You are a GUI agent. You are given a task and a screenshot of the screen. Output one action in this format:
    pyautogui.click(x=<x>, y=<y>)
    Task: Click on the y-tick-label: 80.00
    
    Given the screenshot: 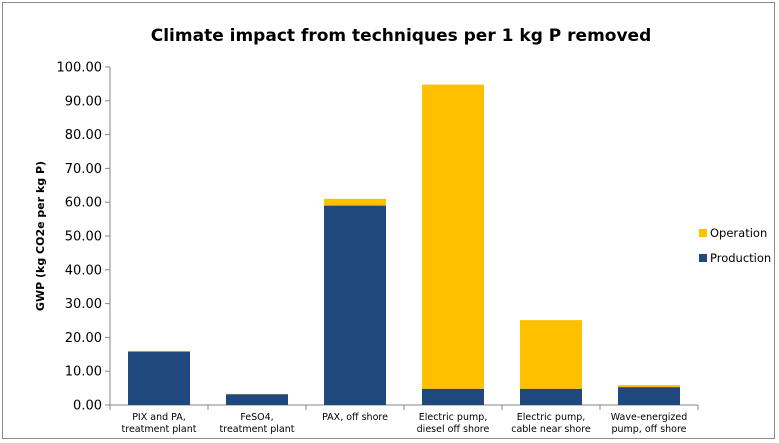 What is the action you would take?
    pyautogui.click(x=83, y=135)
    